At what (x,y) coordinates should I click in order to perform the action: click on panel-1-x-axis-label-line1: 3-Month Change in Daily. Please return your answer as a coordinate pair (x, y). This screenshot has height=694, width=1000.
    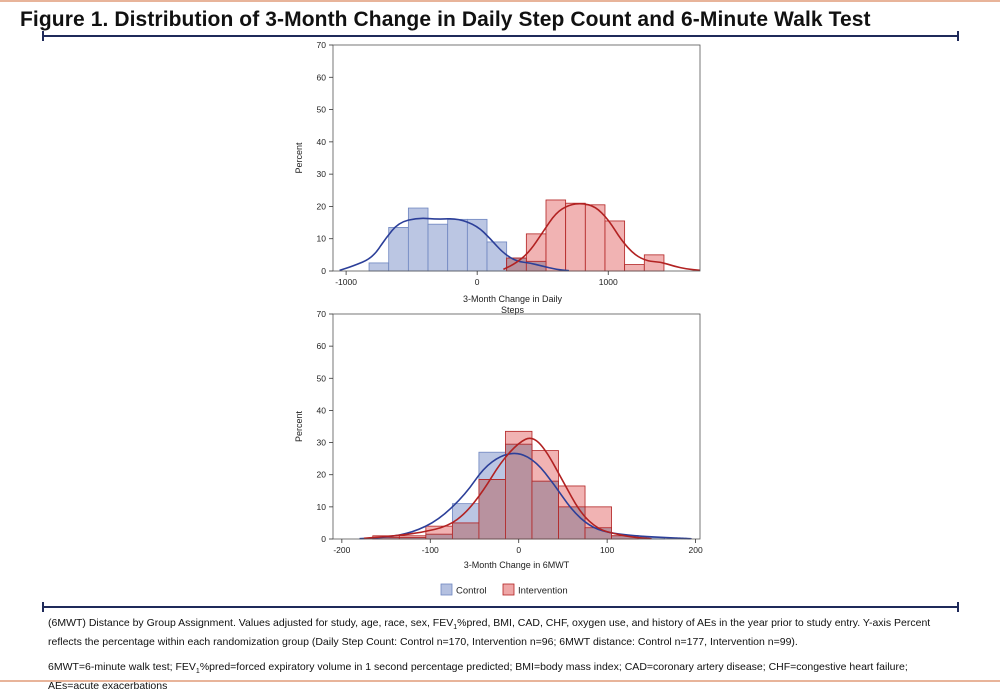
    Looking at the image, I should click on (513, 299).